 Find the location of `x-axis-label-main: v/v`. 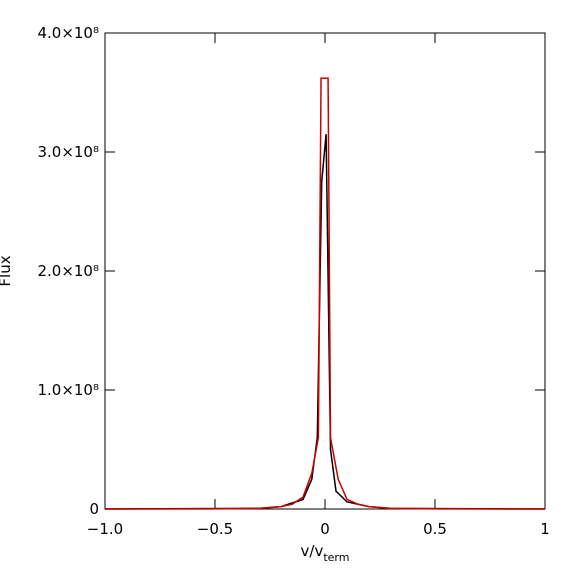

x-axis-label-main: v/v is located at coordinates (312, 551).